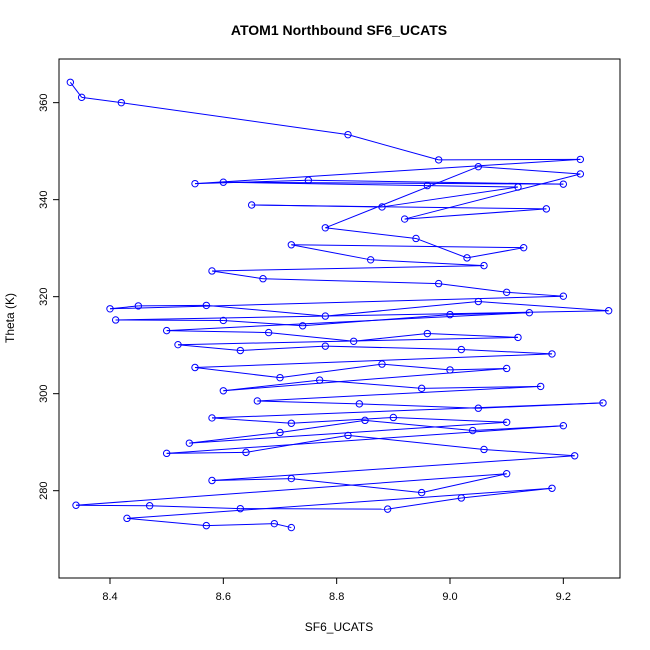 This screenshot has height=650, width=650. I want to click on x-tick-label: 9.2, so click(563, 597).